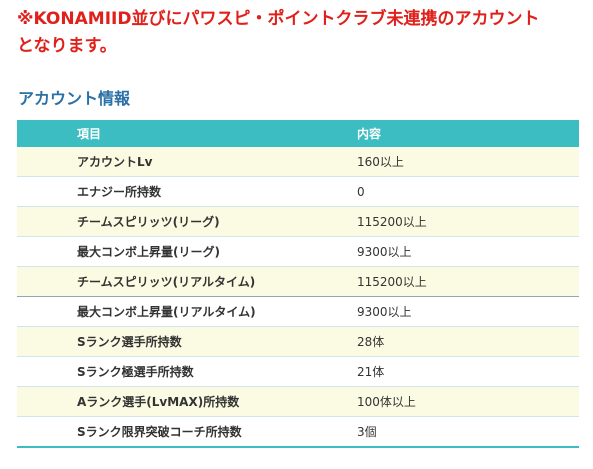  What do you see at coordinates (217, 401) in the screenshot?
I see `row-item-label: Aランク選手(LvMAX)所持数` at bounding box center [217, 401].